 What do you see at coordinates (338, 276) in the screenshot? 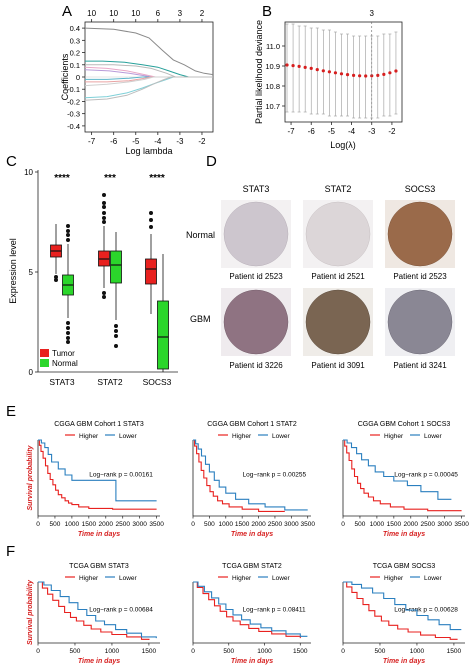
I see `ihc-caption-normal-stat2: Patient id 2521` at bounding box center [338, 276].